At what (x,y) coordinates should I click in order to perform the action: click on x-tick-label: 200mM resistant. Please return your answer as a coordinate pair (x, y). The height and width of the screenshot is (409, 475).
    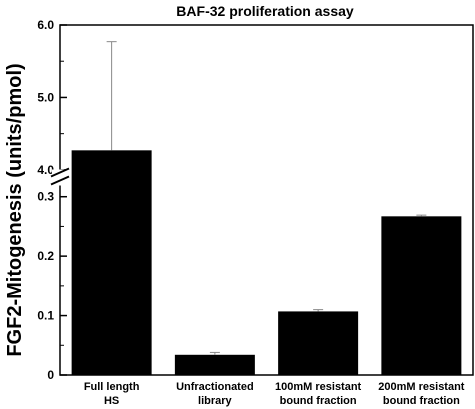
    Looking at the image, I should click on (421, 387).